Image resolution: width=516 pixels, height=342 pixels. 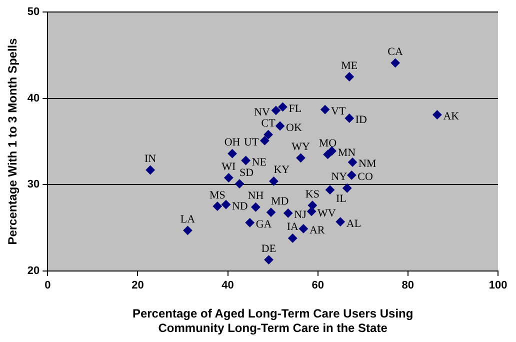 What do you see at coordinates (341, 198) in the screenshot?
I see `data-label: IL` at bounding box center [341, 198].